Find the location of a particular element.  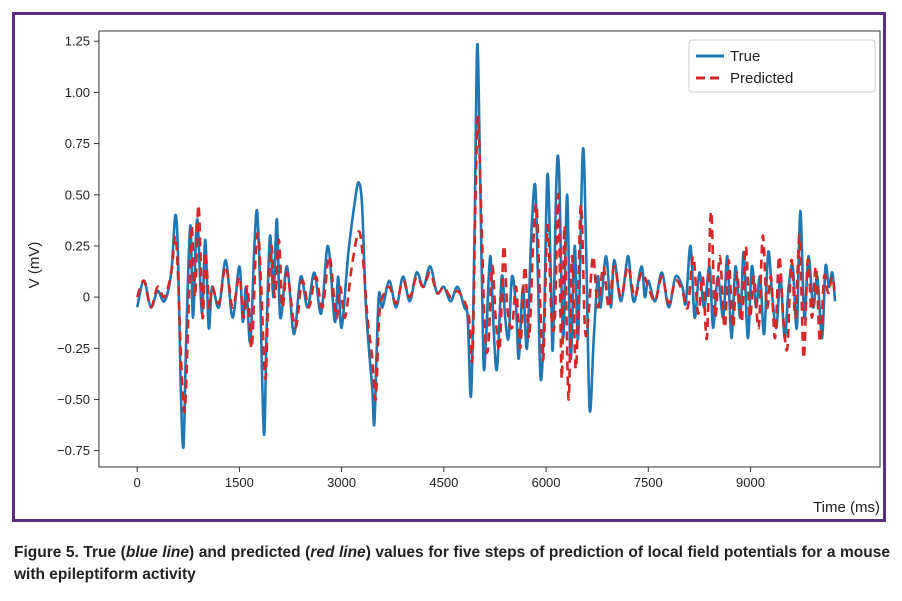

y-tick-label: −0.75 is located at coordinates (73, 450).